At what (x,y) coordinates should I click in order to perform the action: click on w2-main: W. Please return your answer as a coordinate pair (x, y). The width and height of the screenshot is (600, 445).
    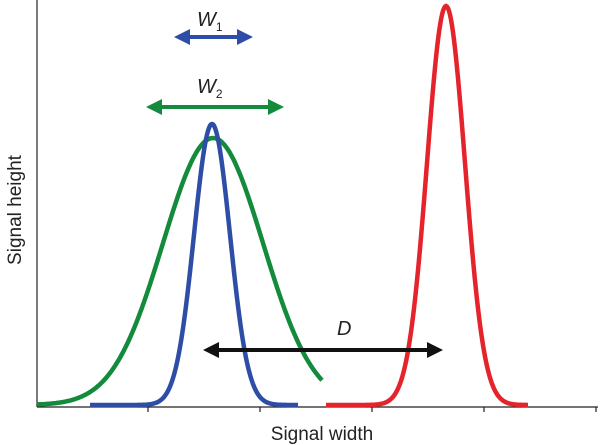
    Looking at the image, I should click on (207, 87).